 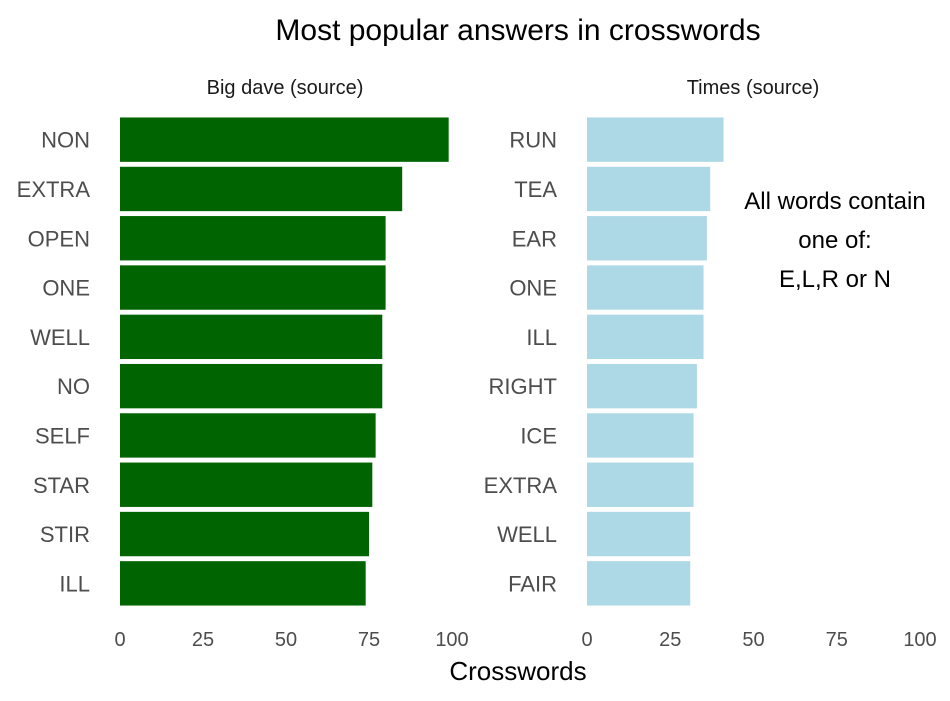 What do you see at coordinates (246, 484) in the screenshot?
I see `bar-star` at bounding box center [246, 484].